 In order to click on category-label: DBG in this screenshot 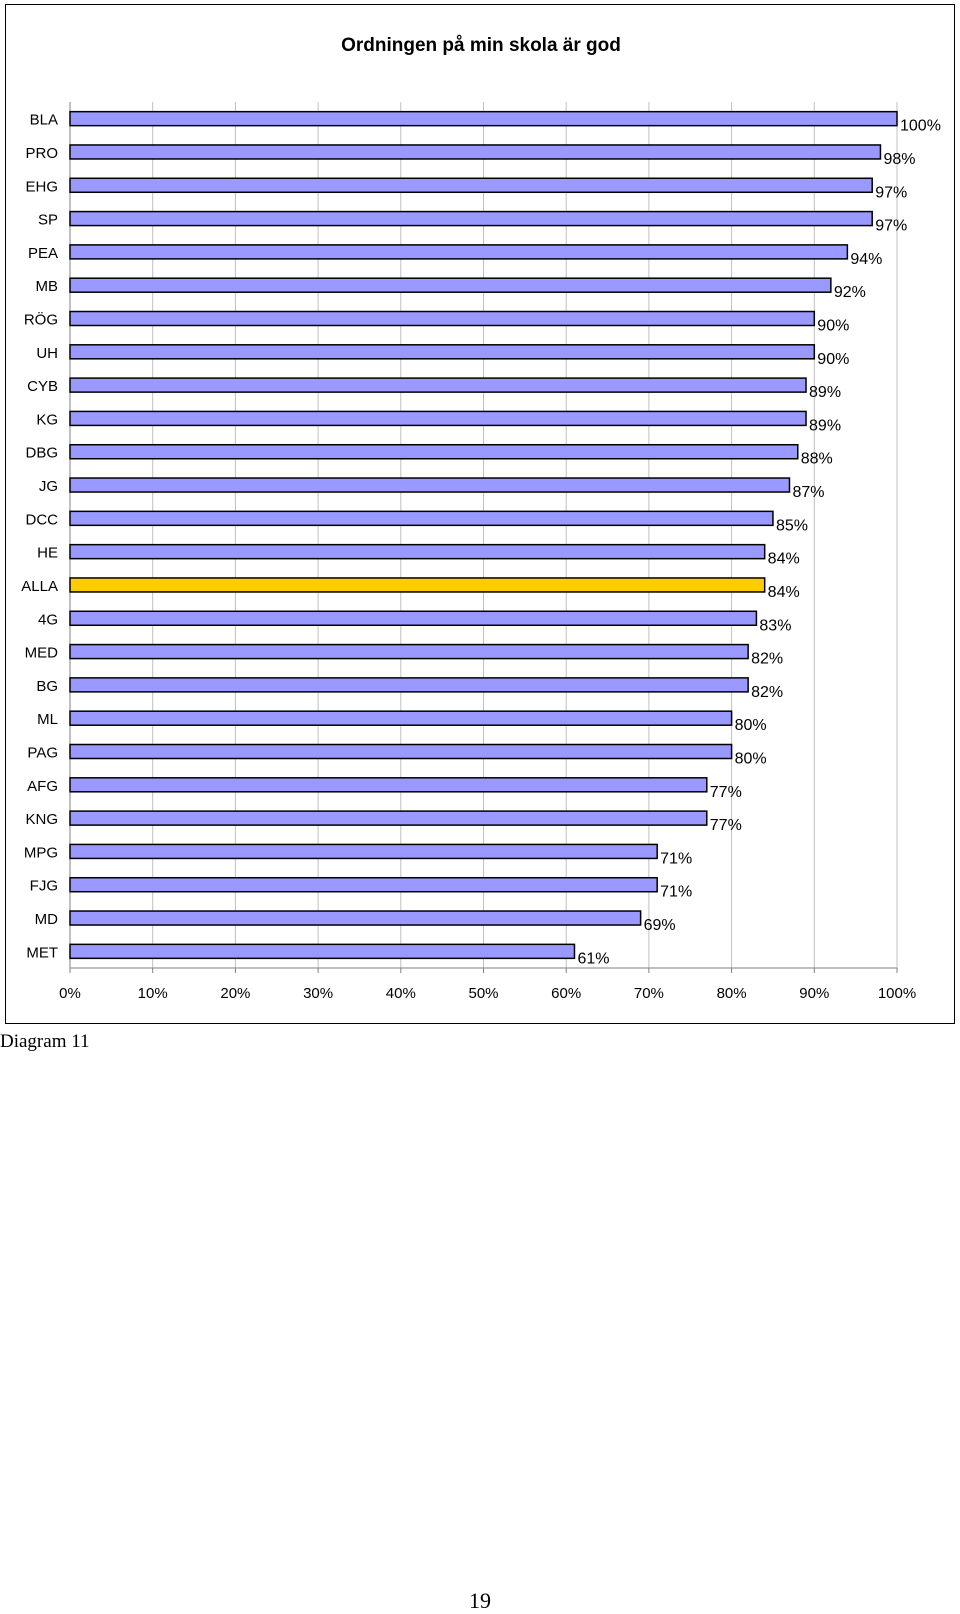, I will do `click(41, 453)`.